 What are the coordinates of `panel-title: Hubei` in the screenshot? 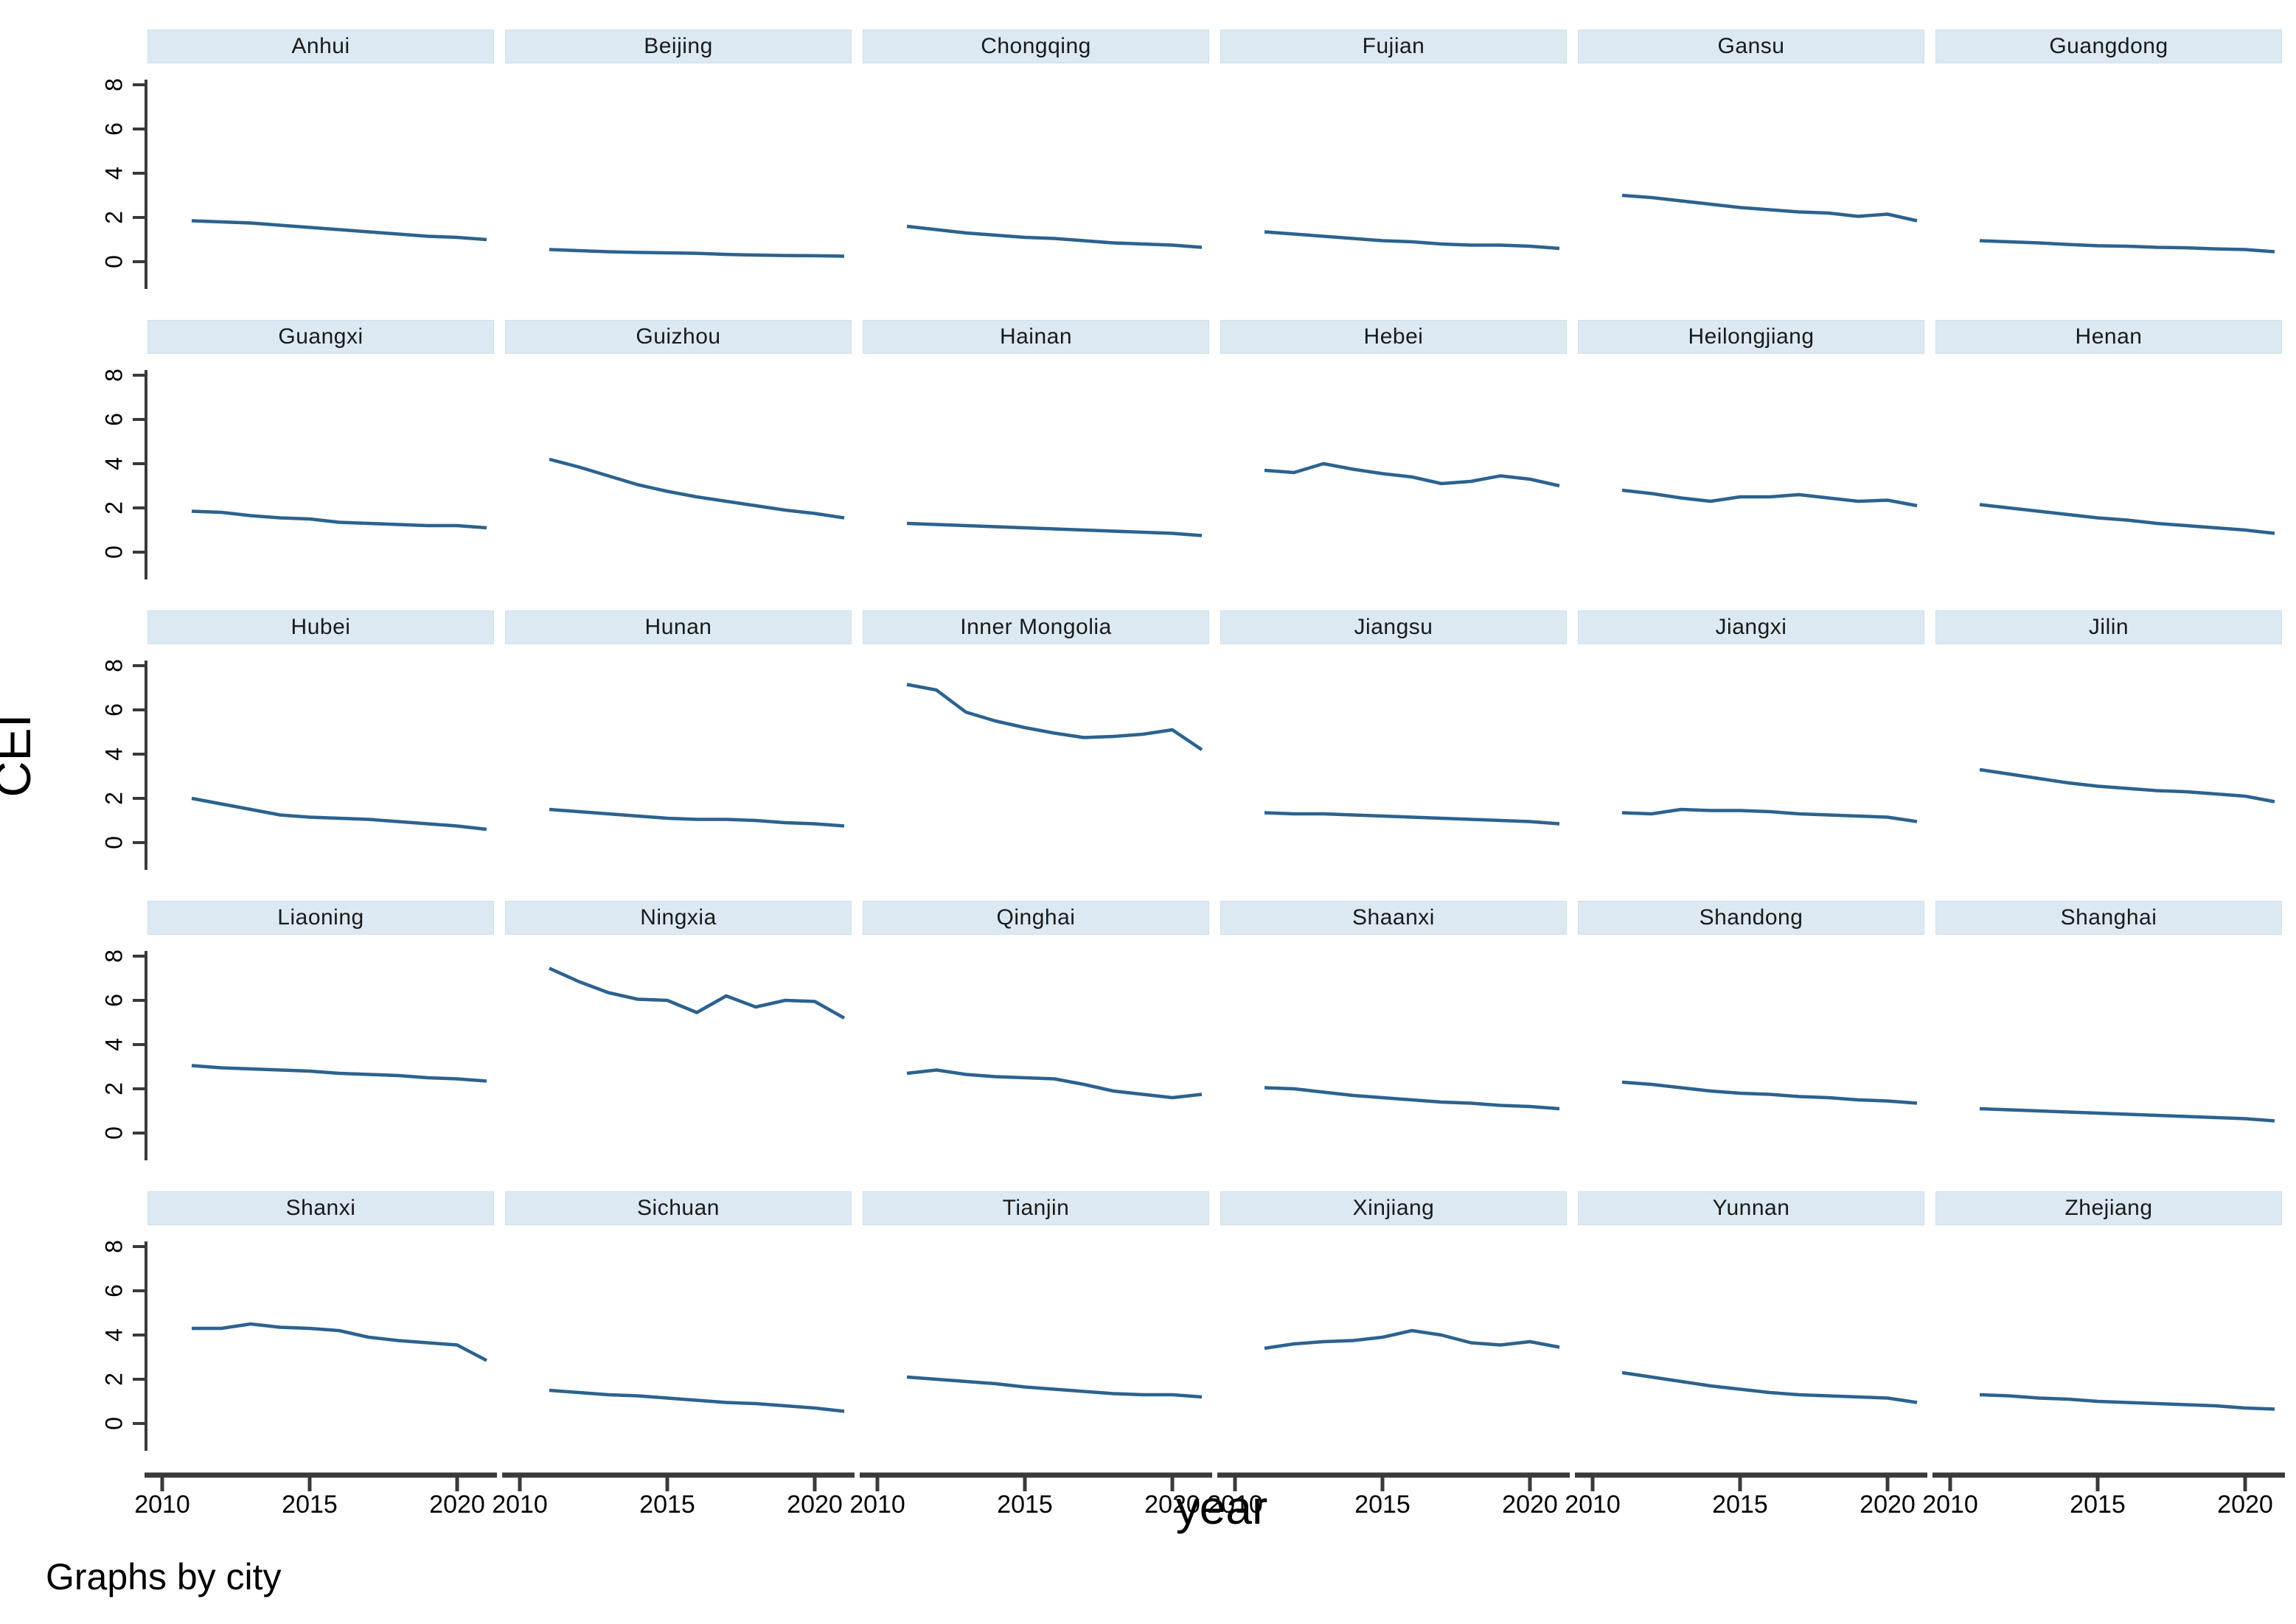 It's located at (320, 627).